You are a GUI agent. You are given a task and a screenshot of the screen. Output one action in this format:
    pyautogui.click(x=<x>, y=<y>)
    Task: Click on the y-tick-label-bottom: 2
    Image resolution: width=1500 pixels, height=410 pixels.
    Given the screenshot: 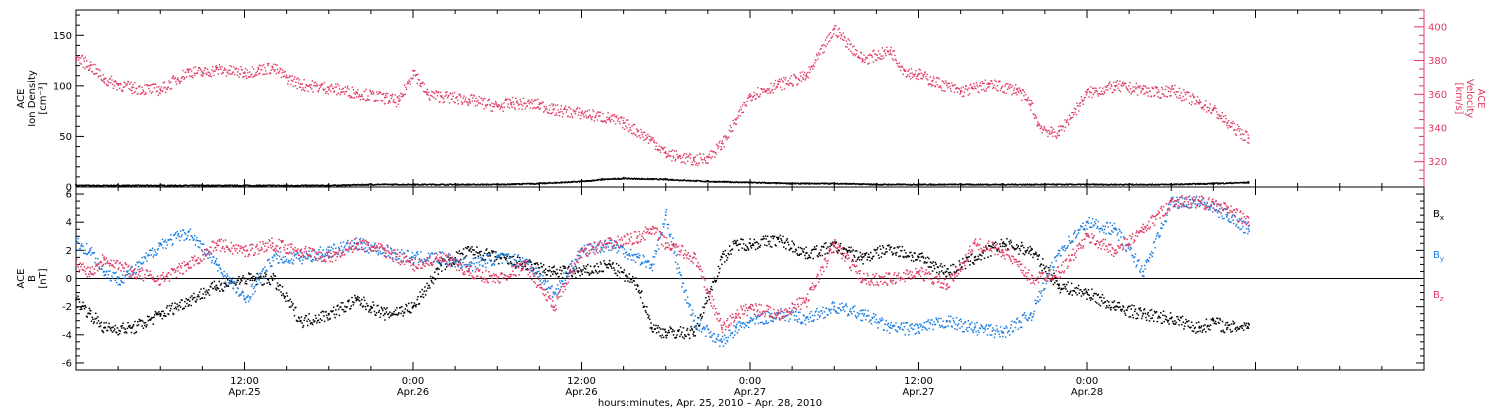 What is the action you would take?
    pyautogui.click(x=69, y=251)
    